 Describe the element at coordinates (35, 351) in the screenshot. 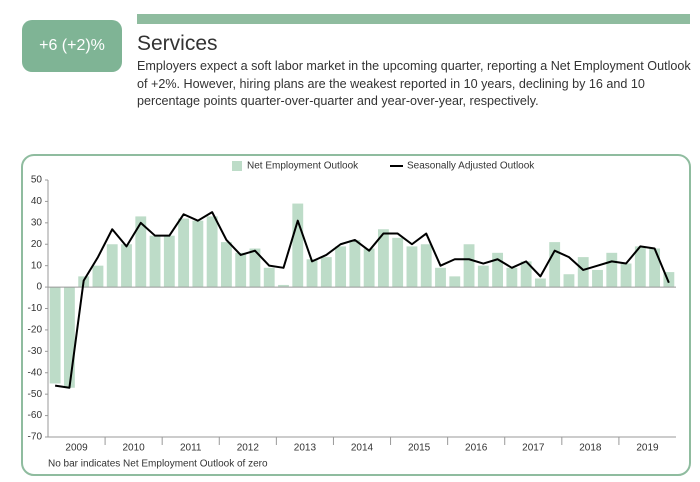

I see `y-tick-label: -30` at that location.